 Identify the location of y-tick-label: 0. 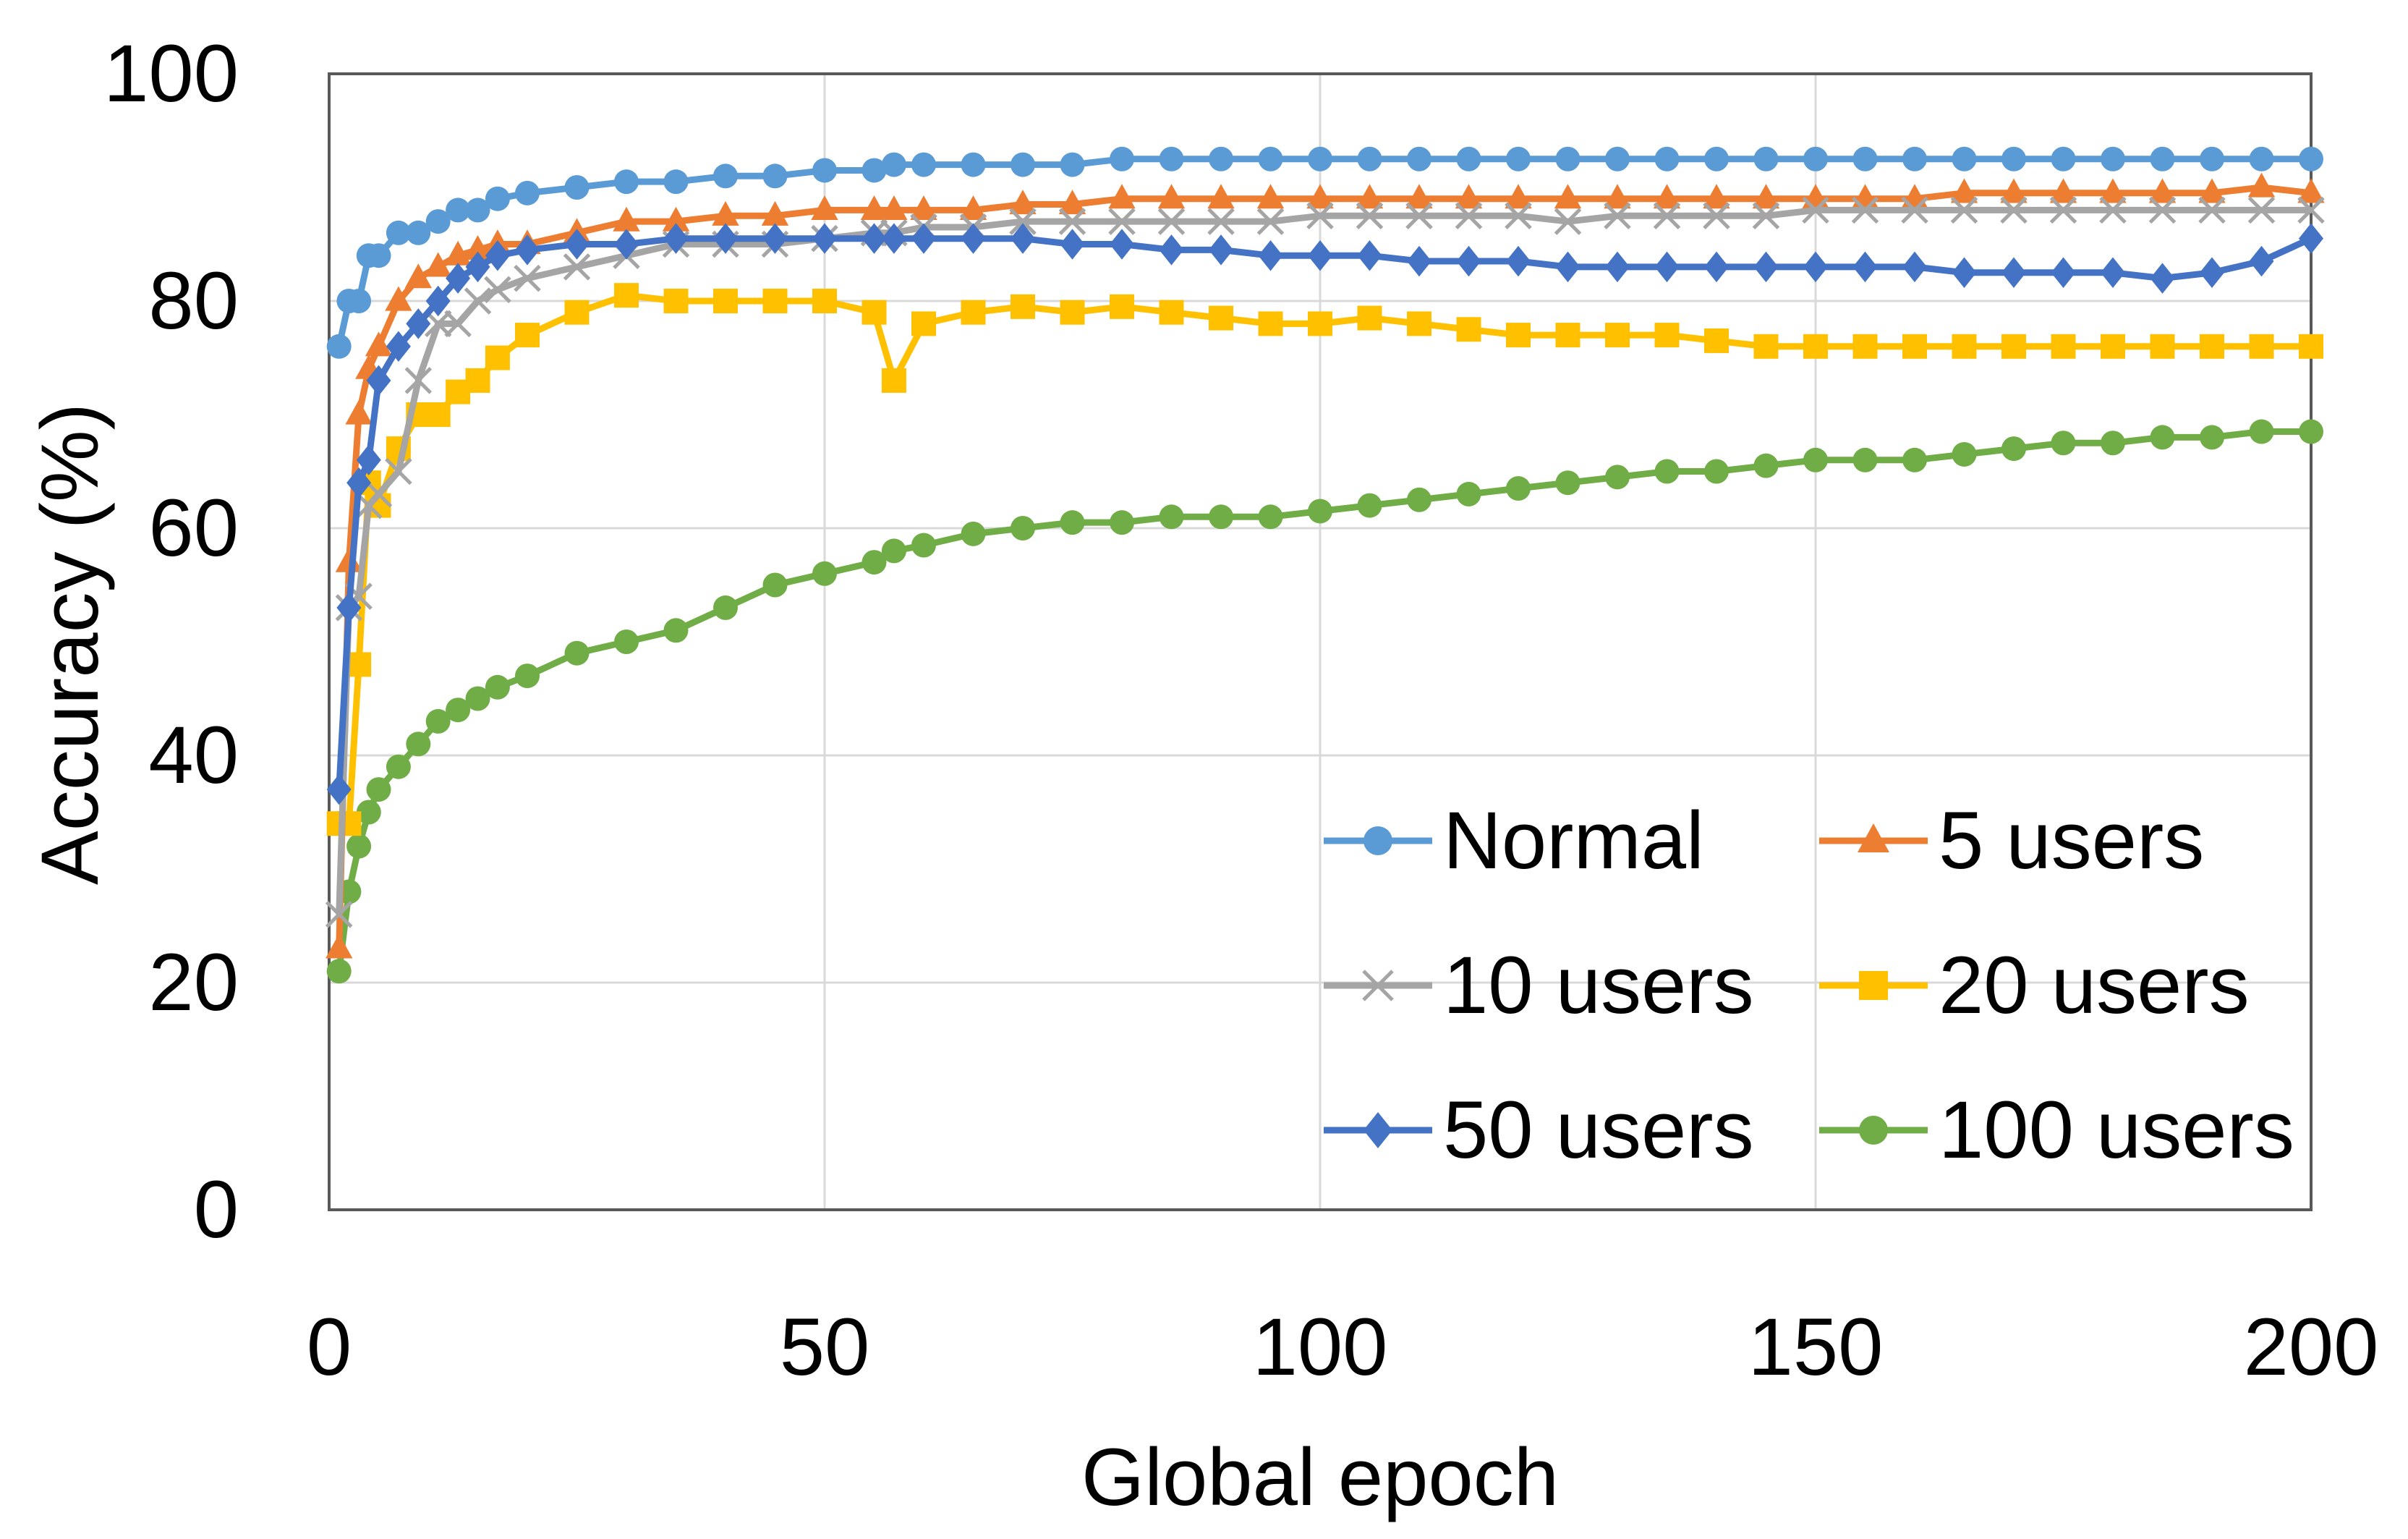
(216, 1209).